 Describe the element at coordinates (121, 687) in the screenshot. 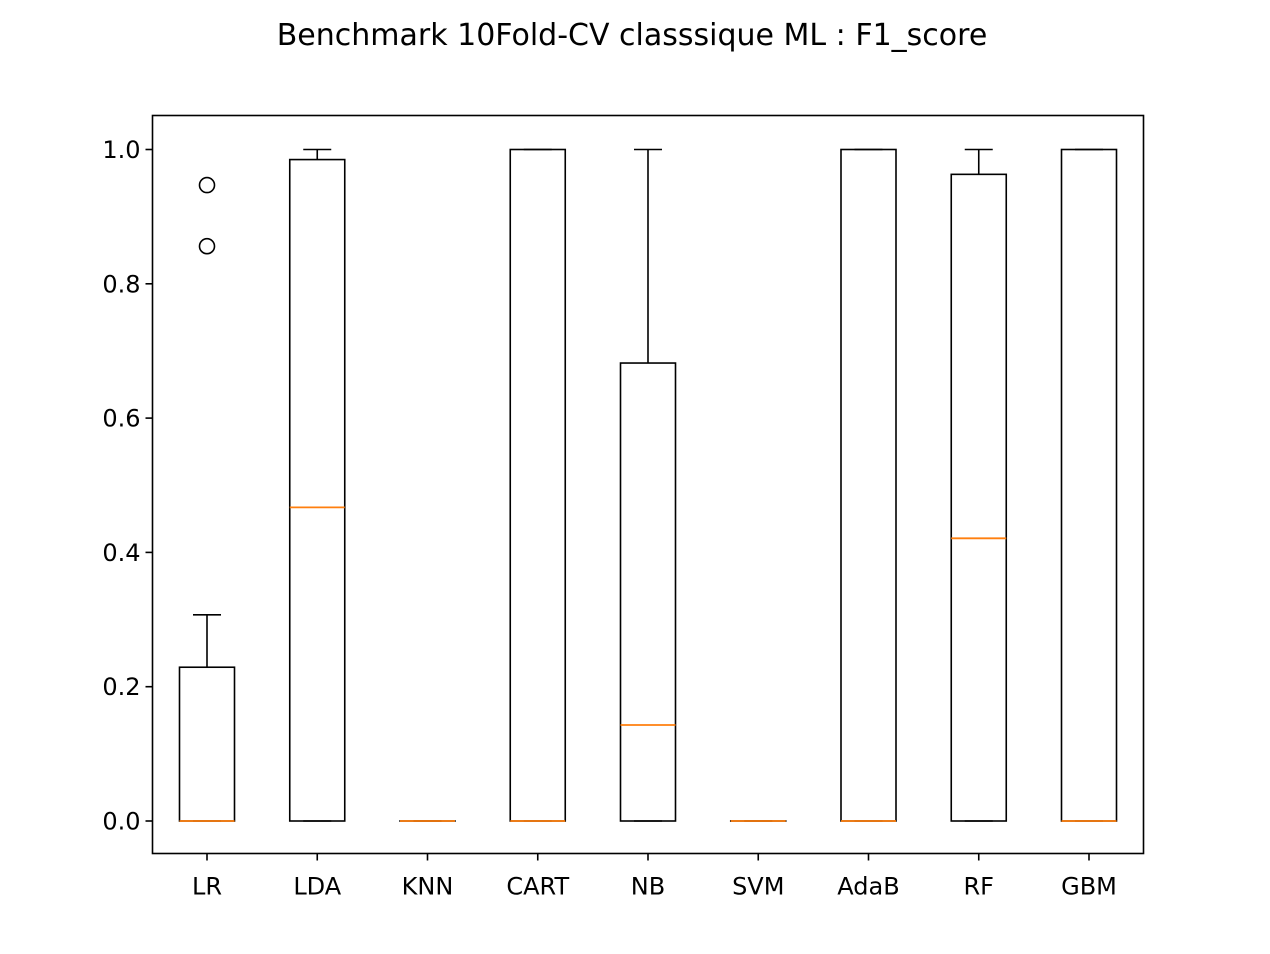

I see `y-tick-label: 0.2` at that location.